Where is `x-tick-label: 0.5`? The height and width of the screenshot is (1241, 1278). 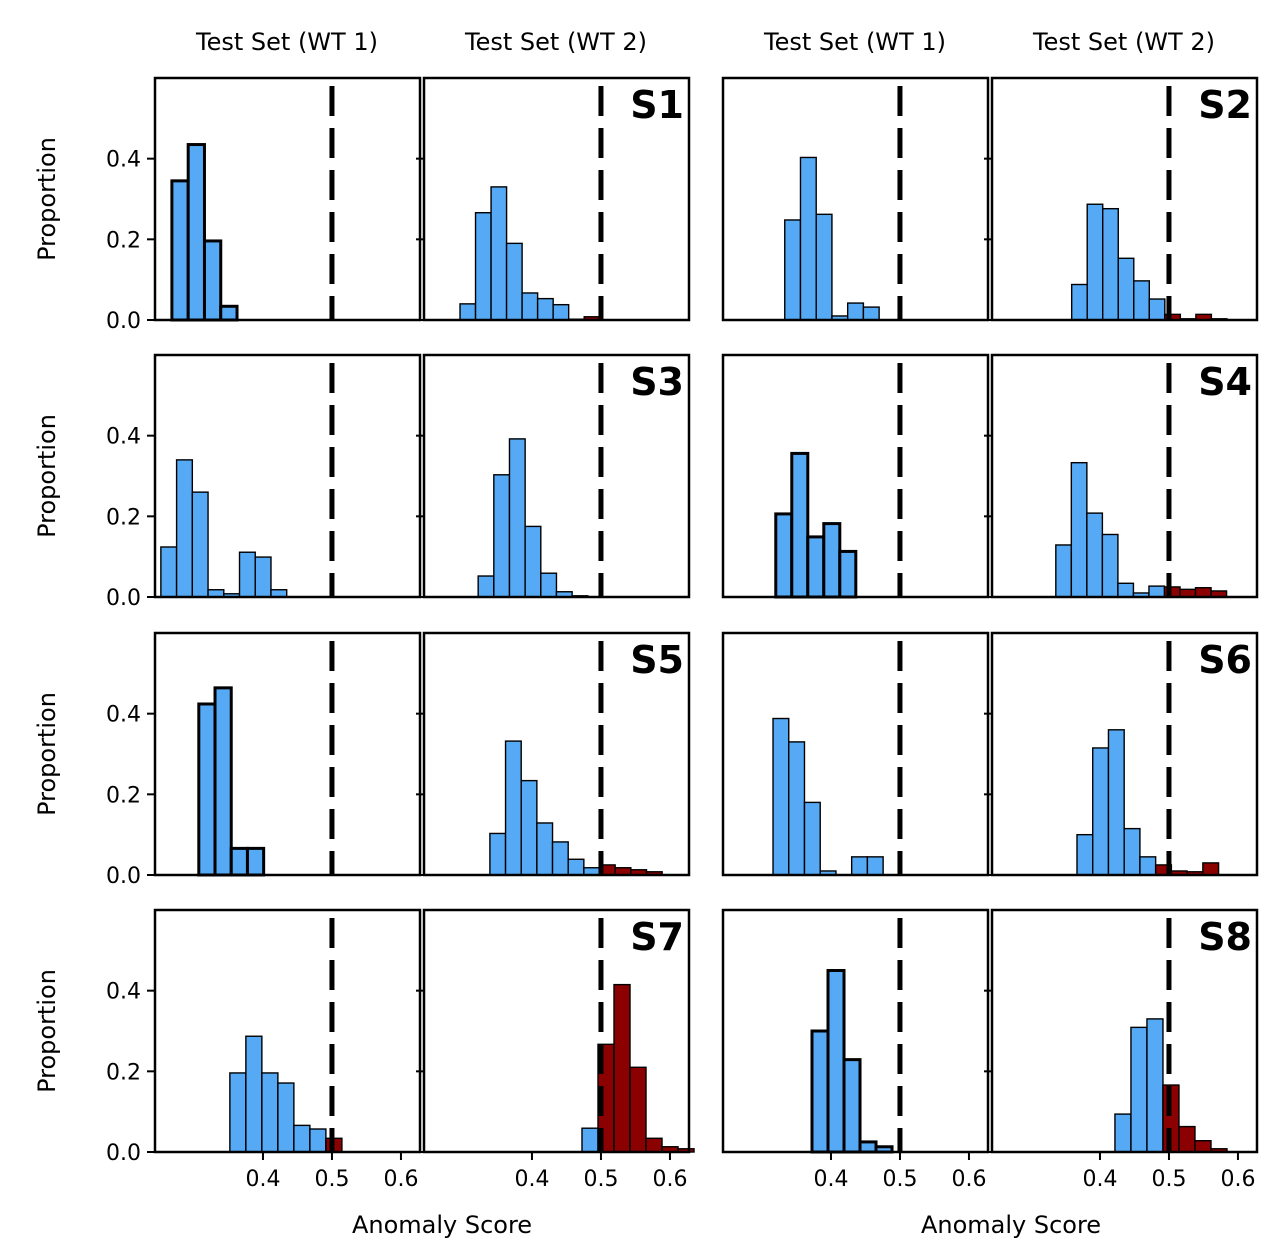 x-tick-label: 0.5 is located at coordinates (899, 1179).